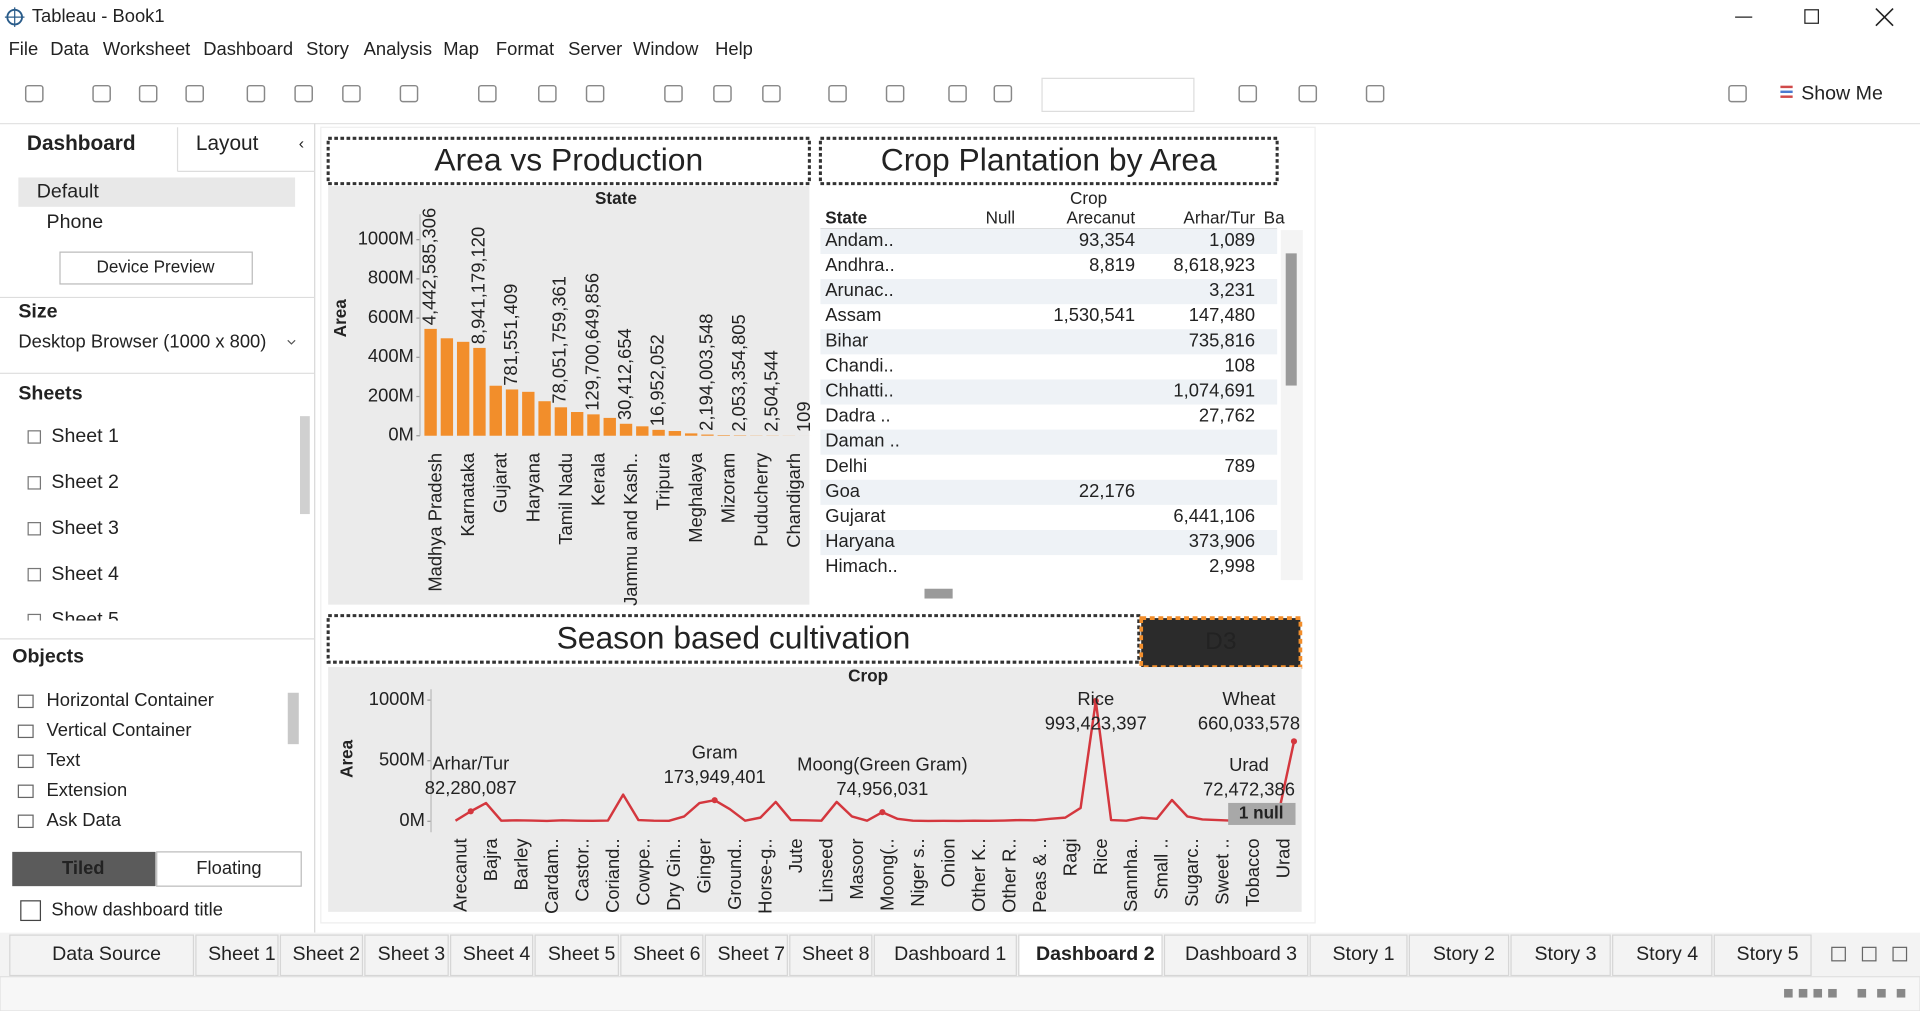  Describe the element at coordinates (31, 911) in the screenshot. I see `checkbox` at that location.